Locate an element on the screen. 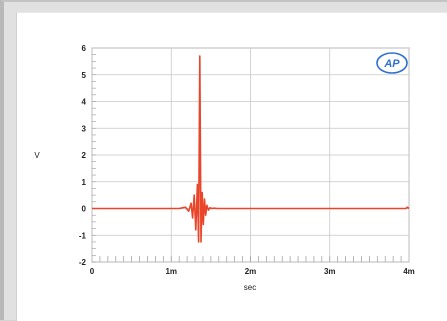 This screenshot has width=447, height=321. x-tick-label: 4m is located at coordinates (409, 271).